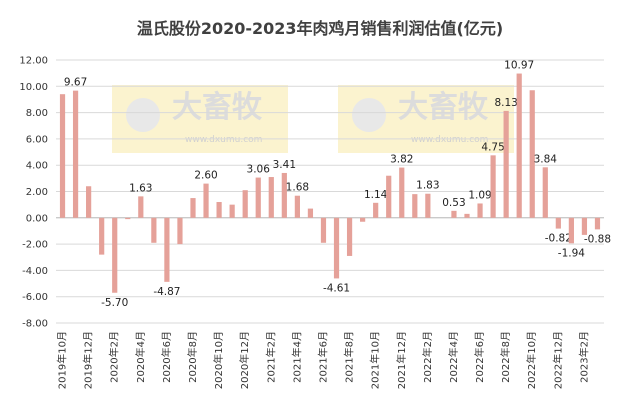 Image resolution: width=626 pixels, height=413 pixels. Describe the element at coordinates (166, 357) in the screenshot. I see `x-tick-label: 2020年6月` at that location.